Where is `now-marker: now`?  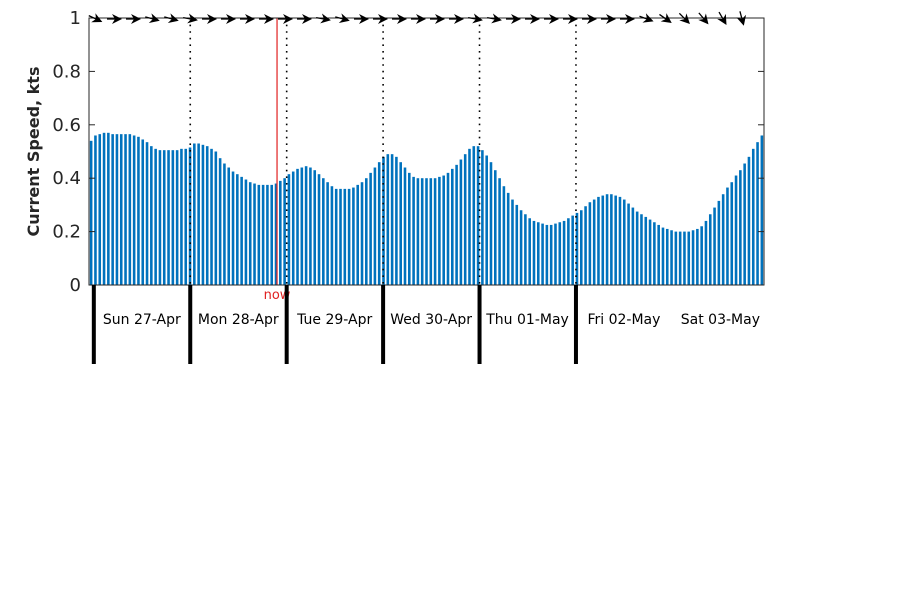 now-marker: now is located at coordinates (277, 160).